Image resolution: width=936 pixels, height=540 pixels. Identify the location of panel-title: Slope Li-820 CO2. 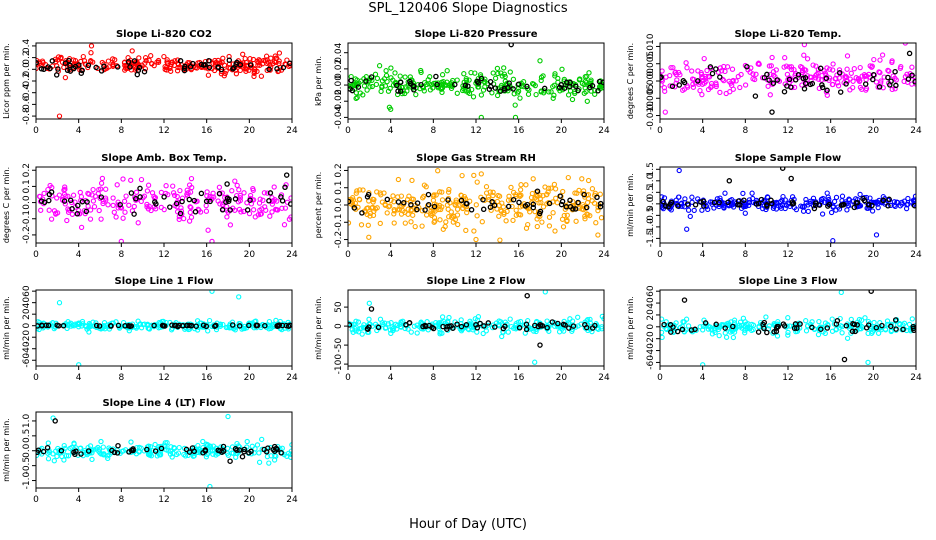
(164, 34).